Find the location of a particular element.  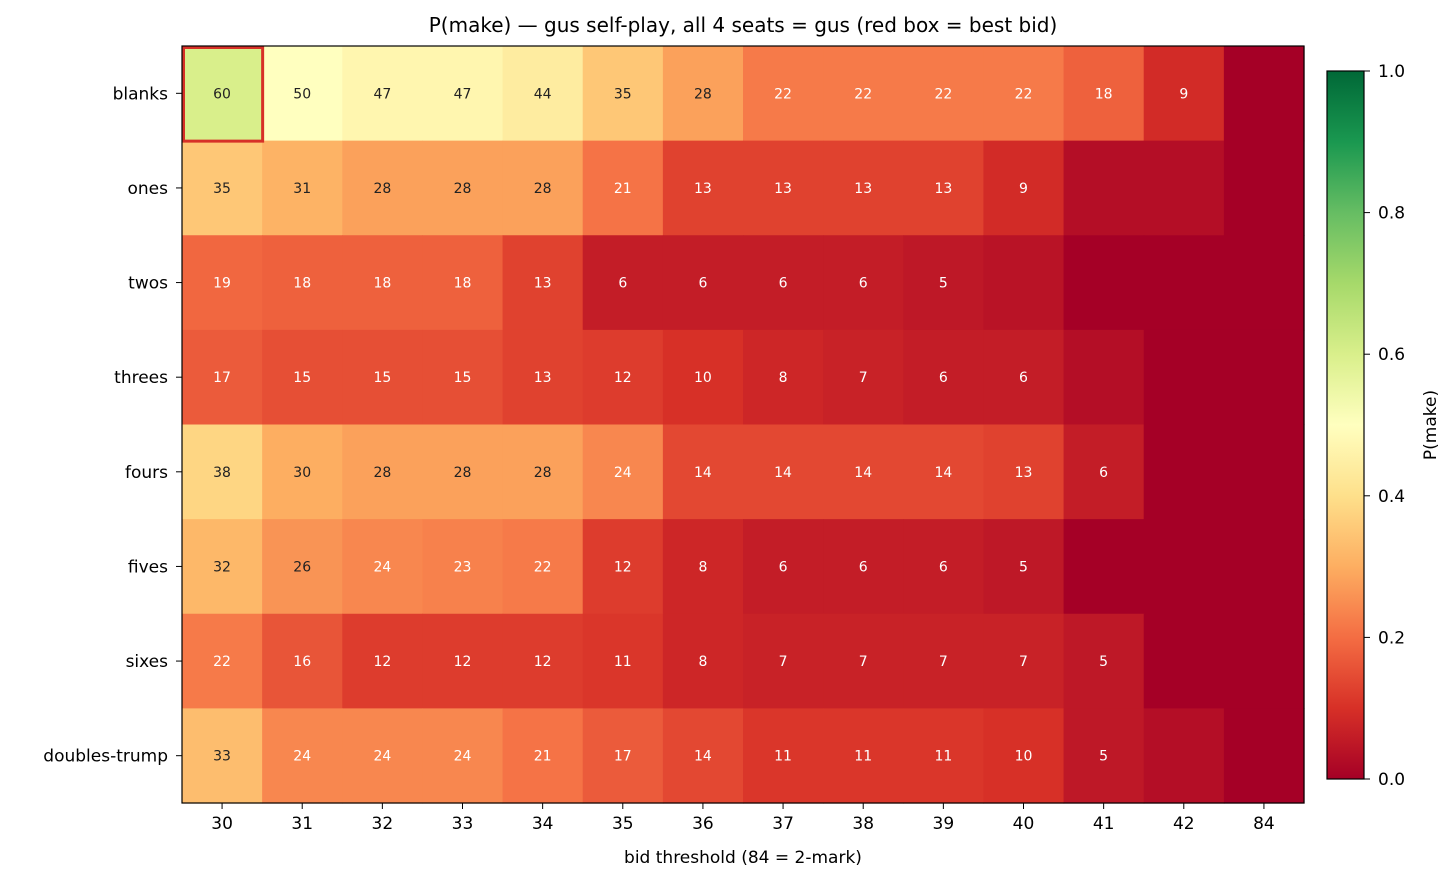

x-tick-label: 42 is located at coordinates (1184, 824).